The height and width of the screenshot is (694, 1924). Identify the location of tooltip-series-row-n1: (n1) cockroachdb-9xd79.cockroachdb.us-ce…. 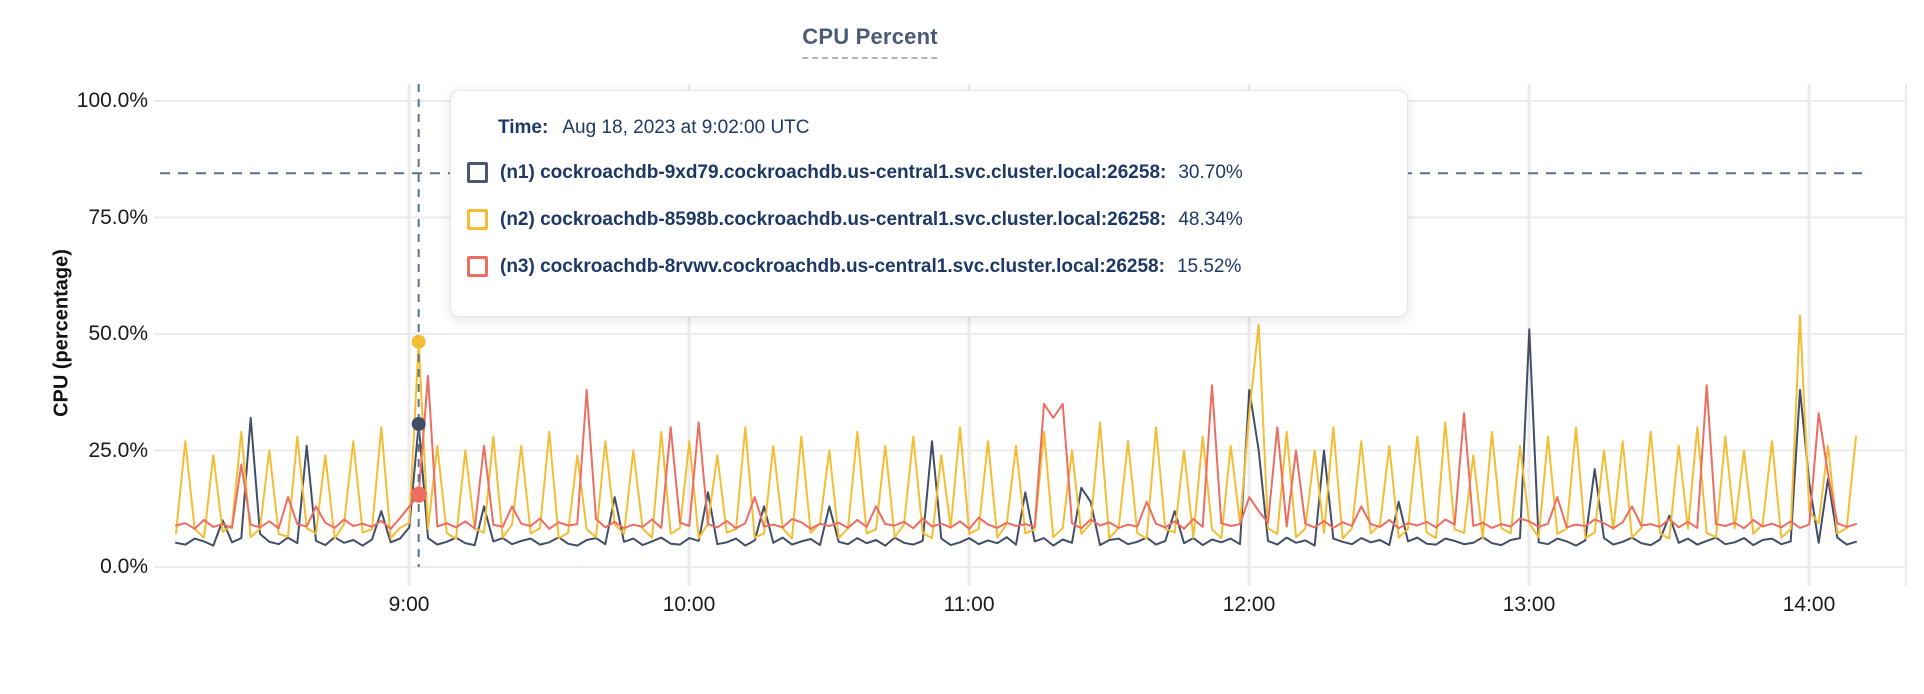
(917, 172).